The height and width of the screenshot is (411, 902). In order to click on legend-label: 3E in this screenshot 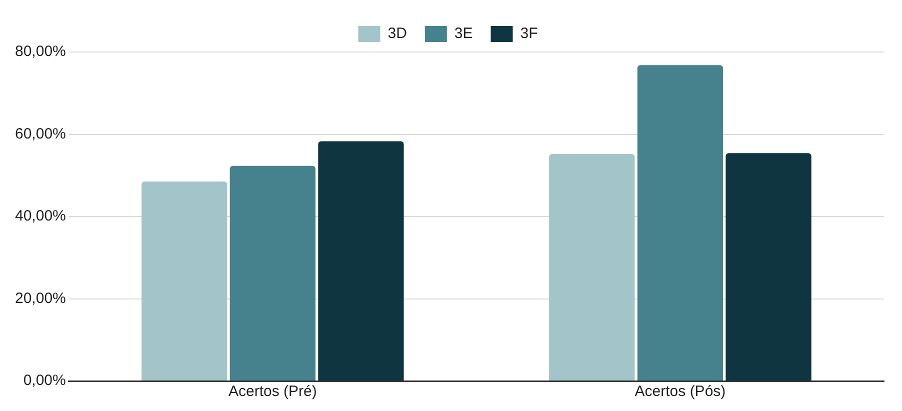, I will do `click(463, 33)`.